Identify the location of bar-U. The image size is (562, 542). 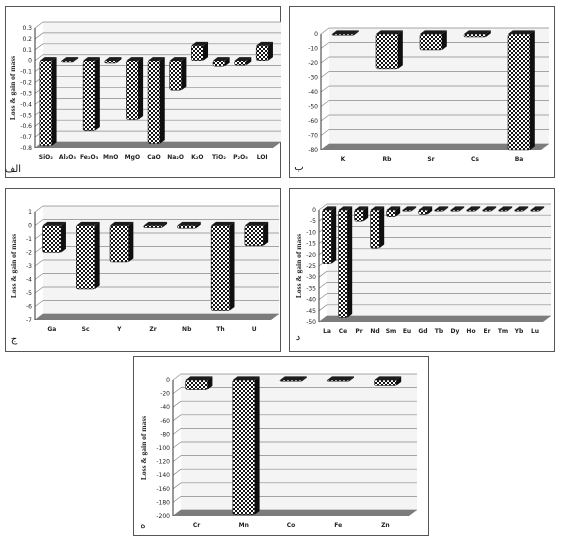
(256, 234).